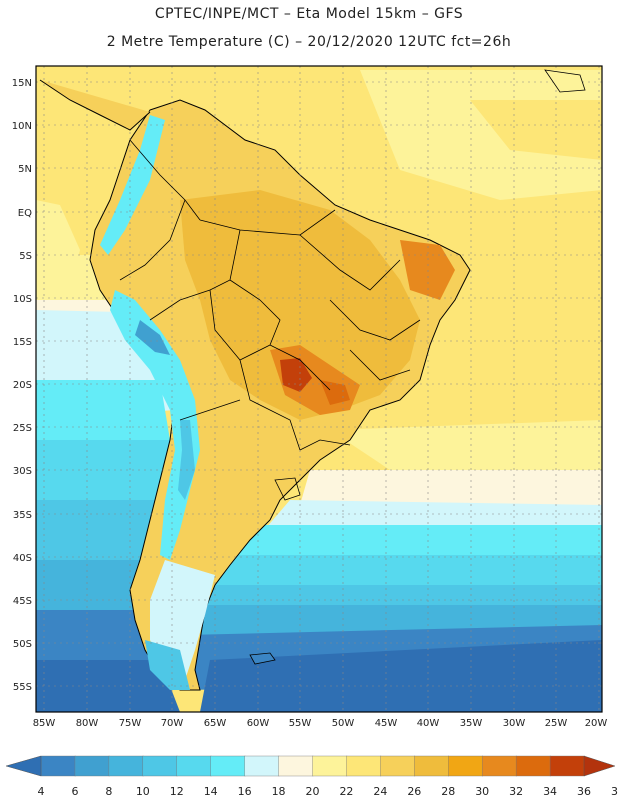  Describe the element at coordinates (186, 460) in the screenshot. I see `andes-high-south` at that location.